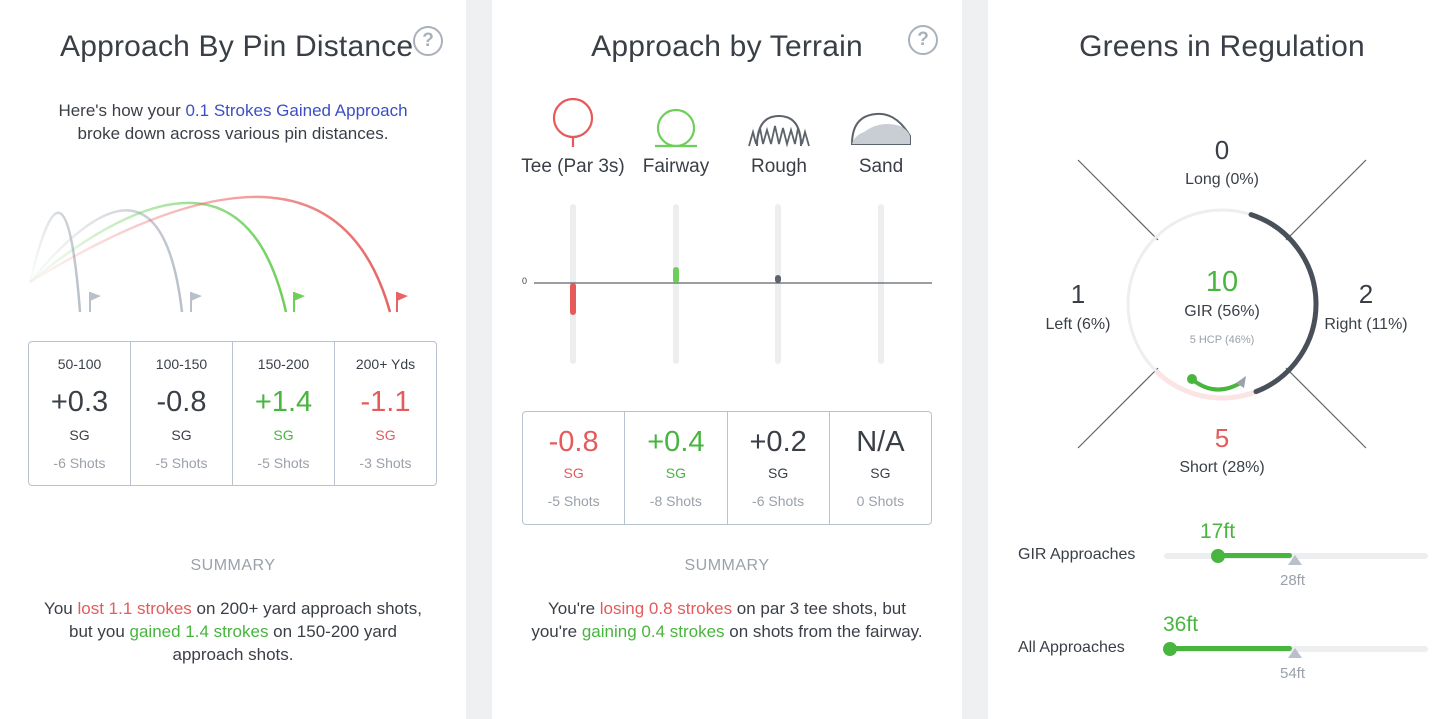  I want to click on hcp-label: 5 HCP (46%), so click(1222, 340).